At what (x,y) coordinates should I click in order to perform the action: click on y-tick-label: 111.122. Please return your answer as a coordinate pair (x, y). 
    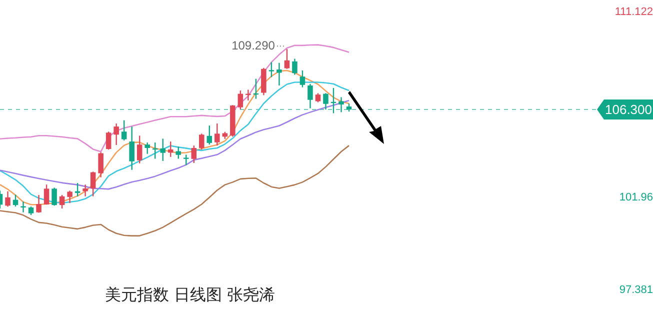
    Looking at the image, I should click on (633, 12).